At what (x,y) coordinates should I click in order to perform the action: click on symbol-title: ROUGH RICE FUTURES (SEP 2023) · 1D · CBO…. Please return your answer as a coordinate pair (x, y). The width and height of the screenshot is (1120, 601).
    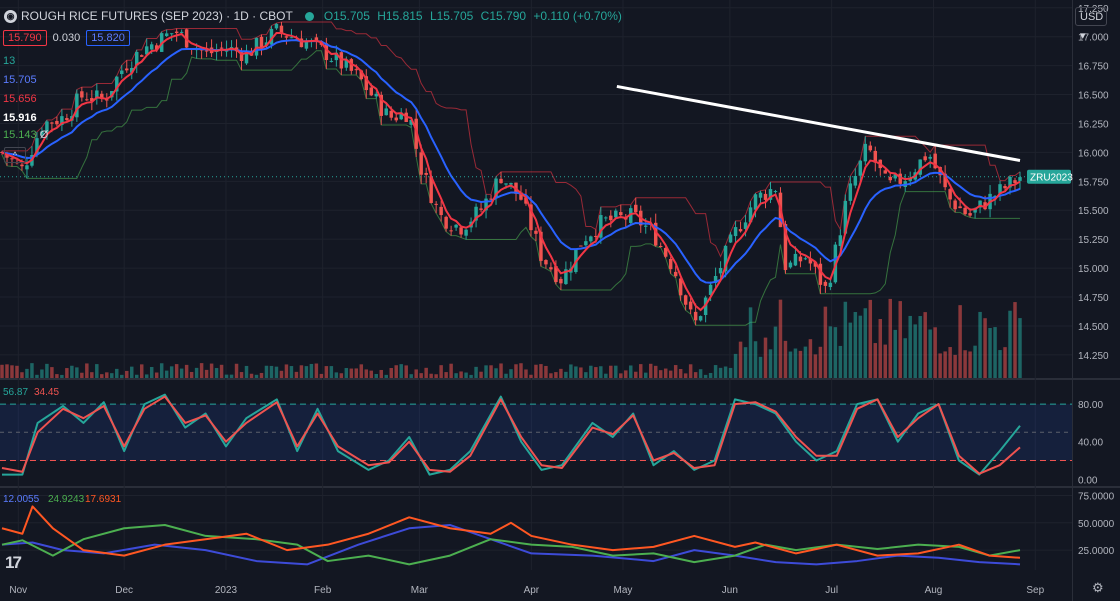
    Looking at the image, I should click on (157, 16).